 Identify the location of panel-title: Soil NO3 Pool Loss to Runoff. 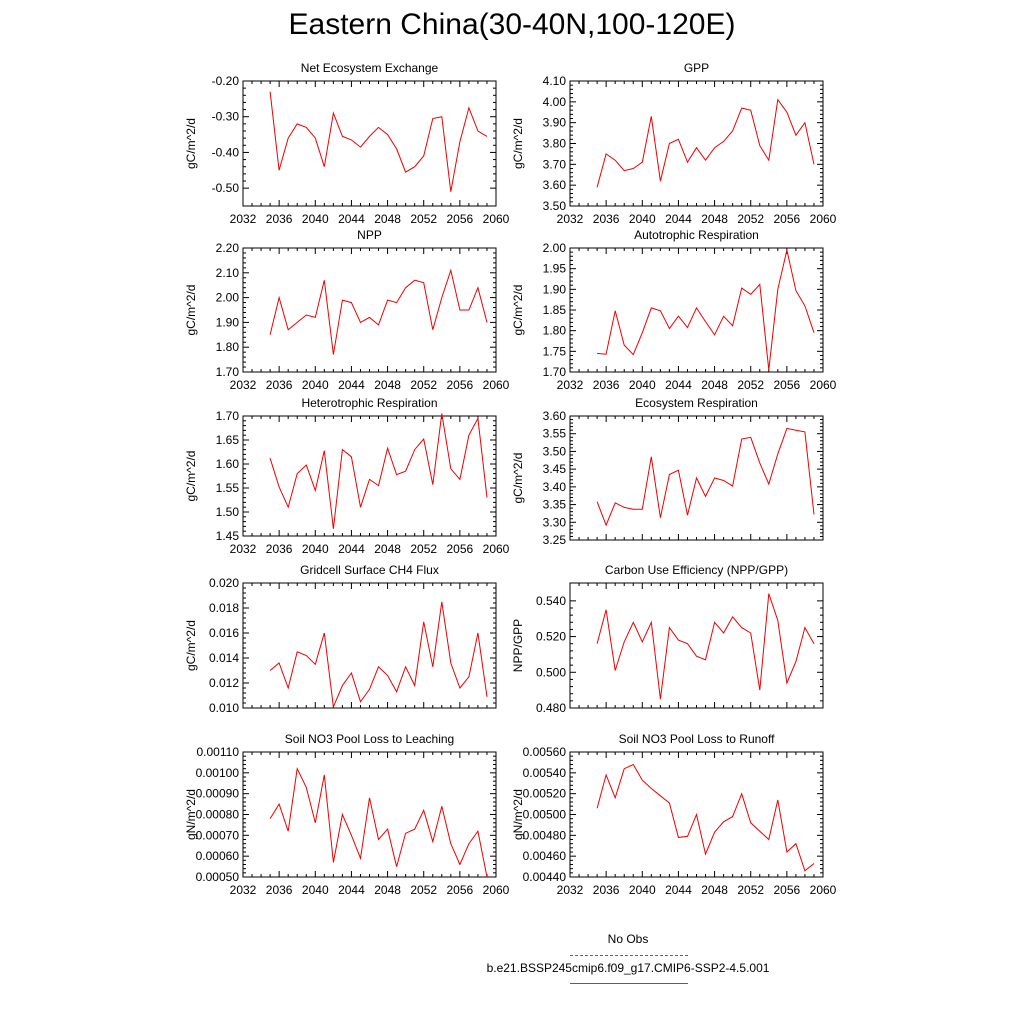
(697, 739).